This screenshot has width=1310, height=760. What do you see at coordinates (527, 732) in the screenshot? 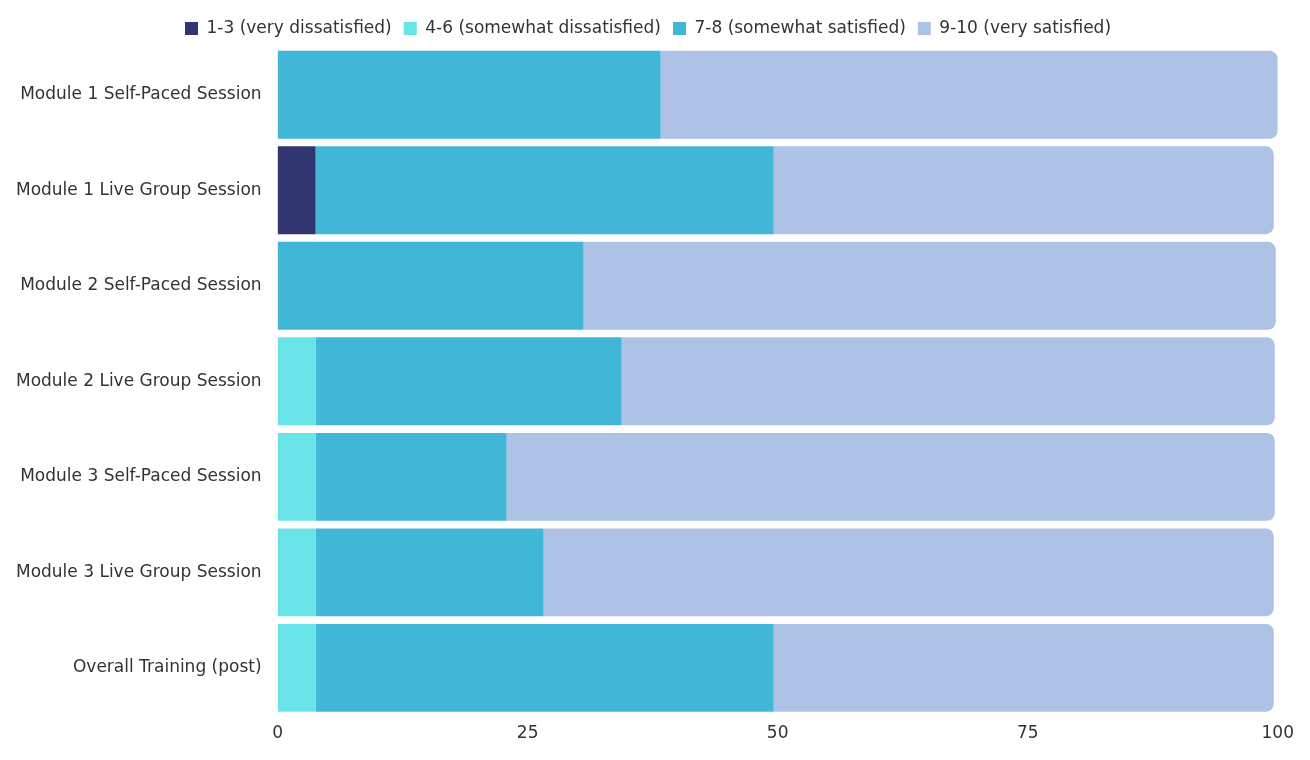
I see `x-tick-label: 25` at bounding box center [527, 732].